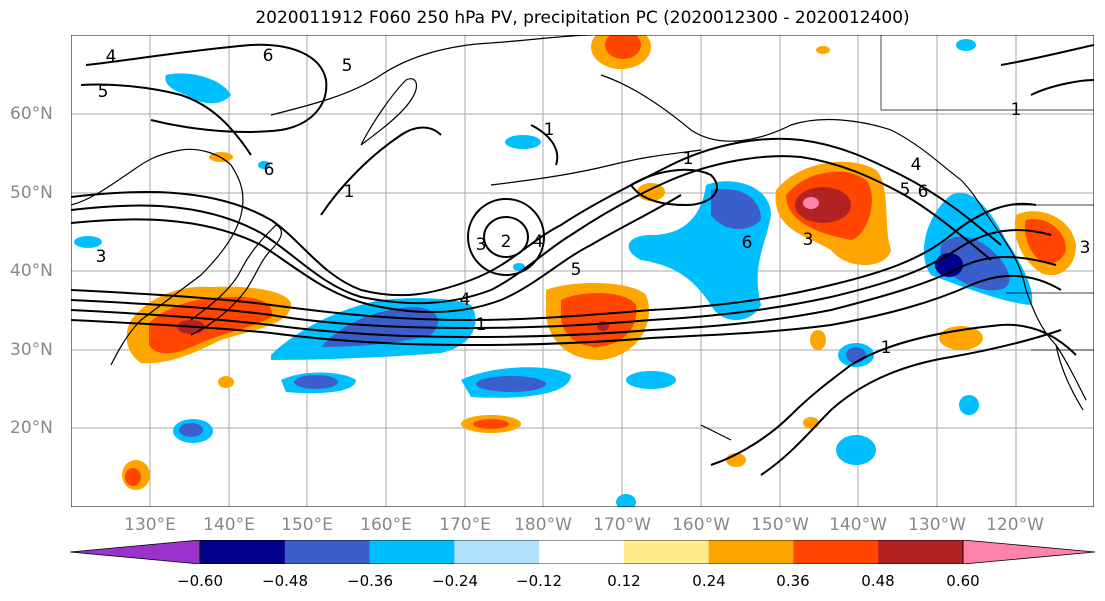 The width and height of the screenshot is (1105, 601). Describe the element at coordinates (622, 525) in the screenshot. I see `lon-label: 170°W` at that location.